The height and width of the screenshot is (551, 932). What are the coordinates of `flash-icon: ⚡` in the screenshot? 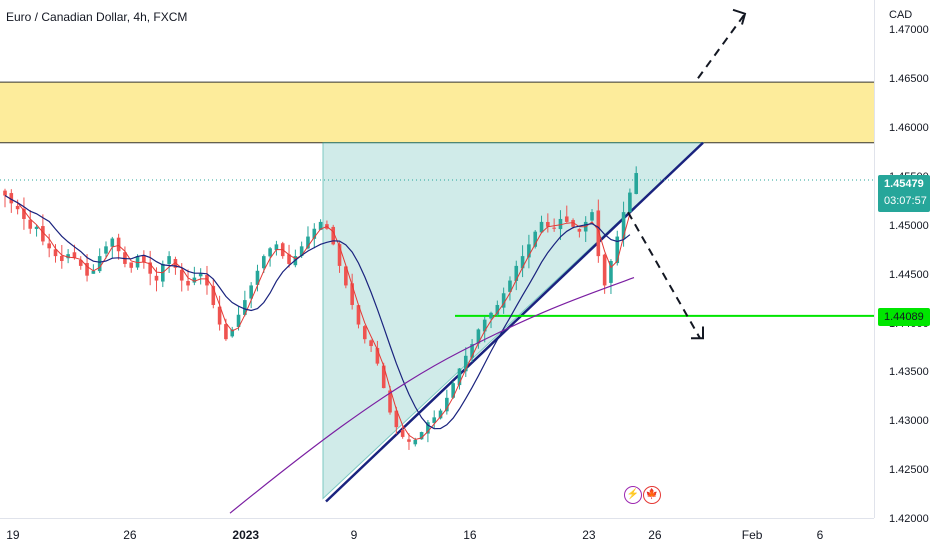 It's located at (633, 495).